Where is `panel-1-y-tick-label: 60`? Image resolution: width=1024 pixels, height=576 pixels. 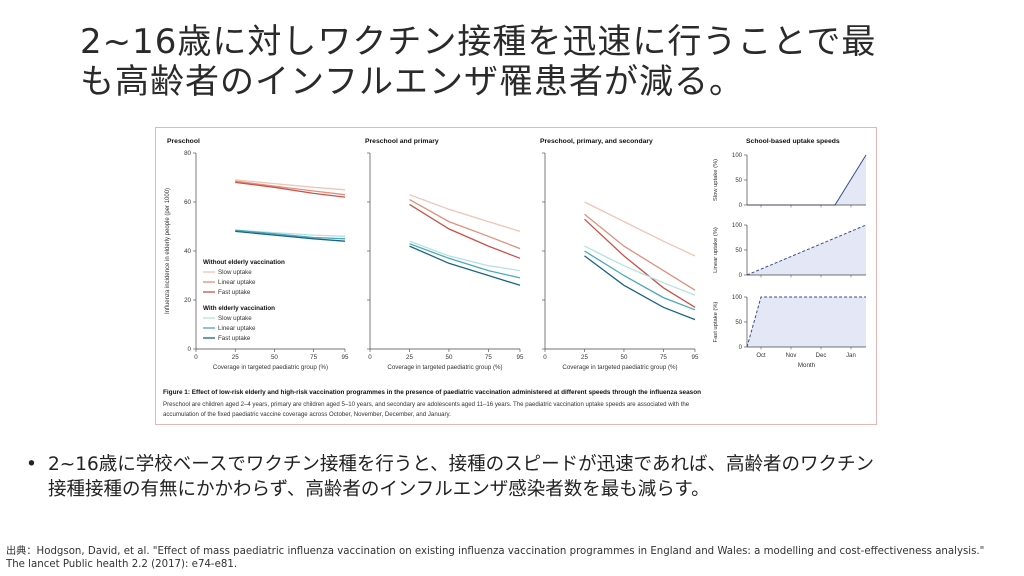
panel-1-y-tick-label: 60 is located at coordinates (187, 202).